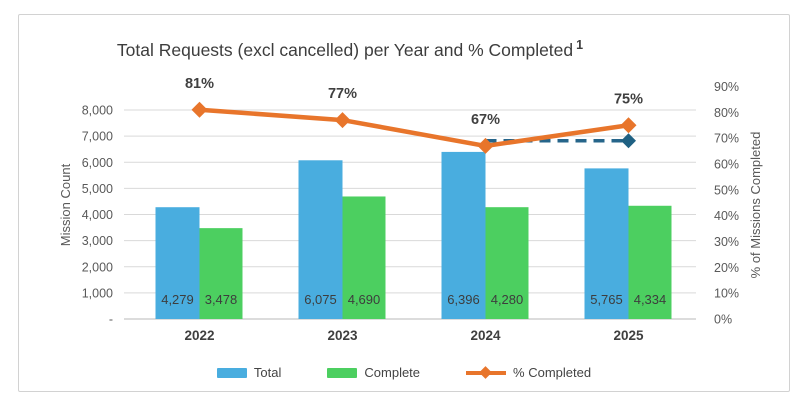  Describe the element at coordinates (485, 145) in the screenshot. I see `pct-completed-marker-2024` at that location.